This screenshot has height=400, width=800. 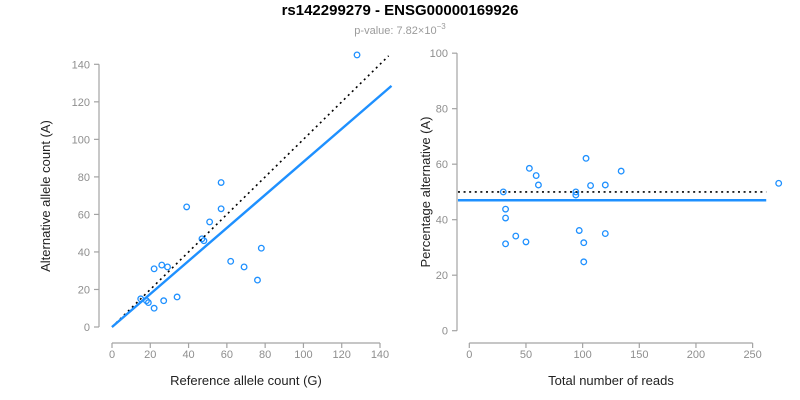 I want to click on subtitle-exponent: −3, so click(x=442, y=26).